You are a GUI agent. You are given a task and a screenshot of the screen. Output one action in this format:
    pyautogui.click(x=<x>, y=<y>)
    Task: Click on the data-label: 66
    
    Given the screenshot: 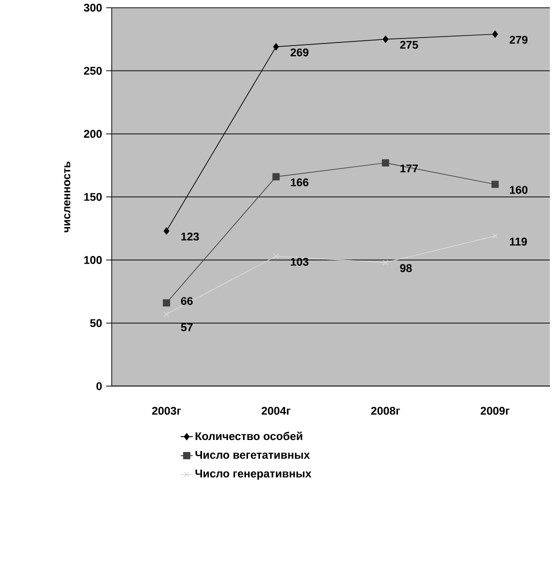 What is the action you would take?
    pyautogui.click(x=187, y=301)
    